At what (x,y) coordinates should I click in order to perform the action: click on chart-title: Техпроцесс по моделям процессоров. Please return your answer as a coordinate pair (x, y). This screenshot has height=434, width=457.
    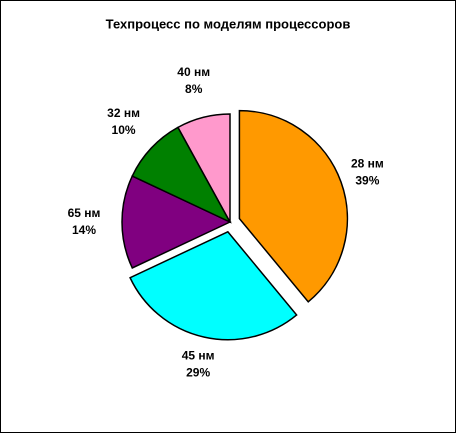
    Looking at the image, I should click on (228, 23).